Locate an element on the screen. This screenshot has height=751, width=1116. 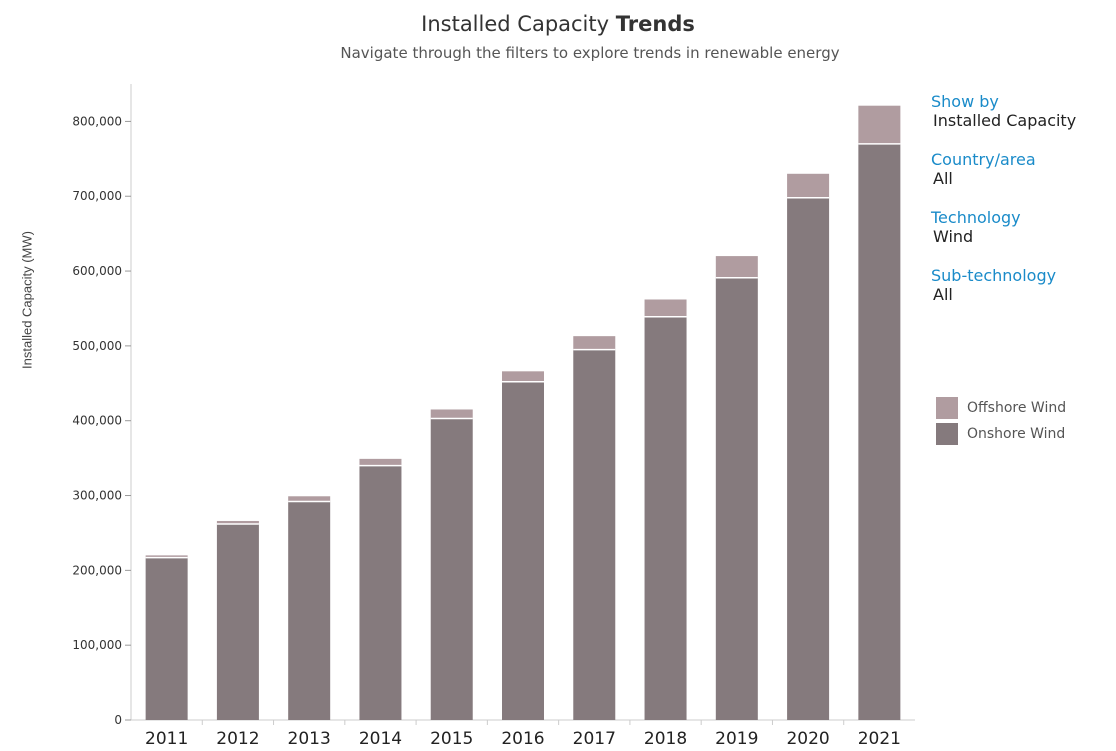
bar-offshore-2017 is located at coordinates (594, 343).